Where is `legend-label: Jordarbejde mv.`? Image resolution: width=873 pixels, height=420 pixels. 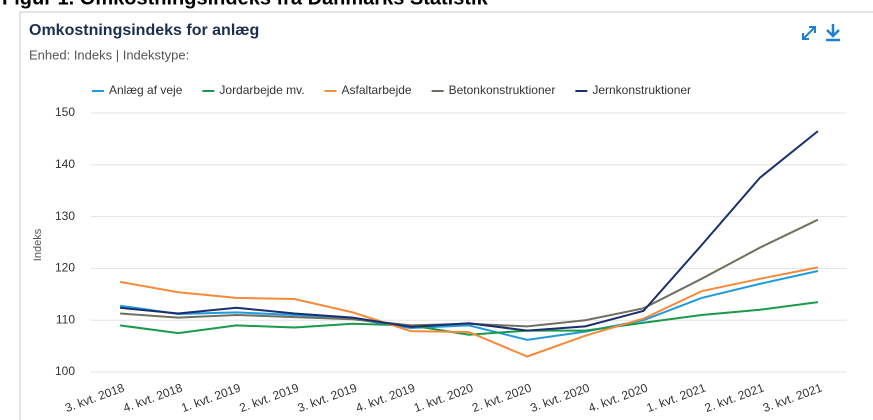 legend-label: Jordarbejde mv. is located at coordinates (261, 90).